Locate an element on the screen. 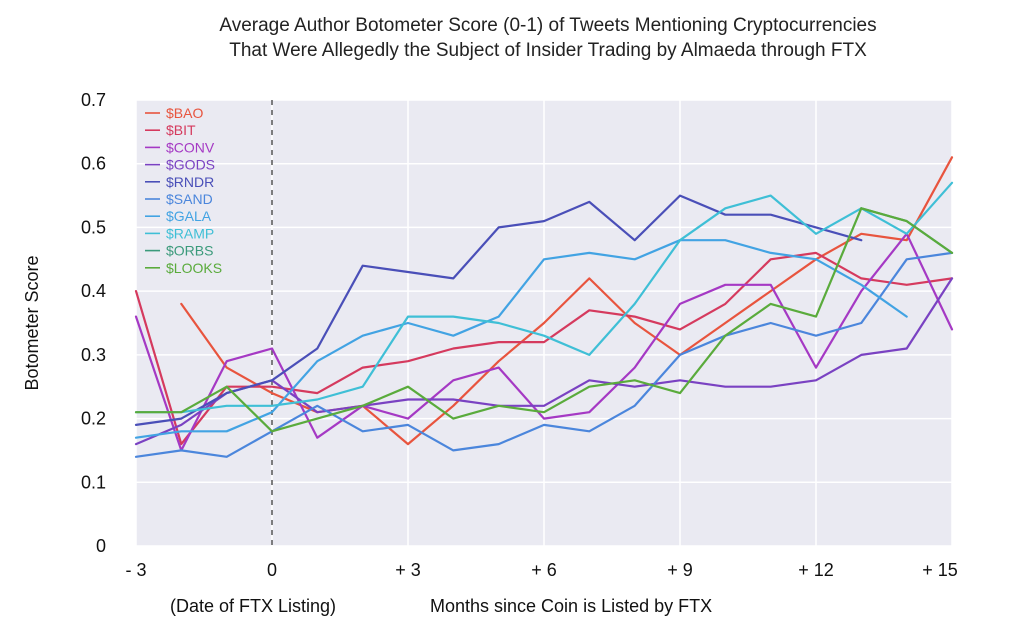 The height and width of the screenshot is (638, 1024). x-tick-label: + 6 is located at coordinates (544, 570).